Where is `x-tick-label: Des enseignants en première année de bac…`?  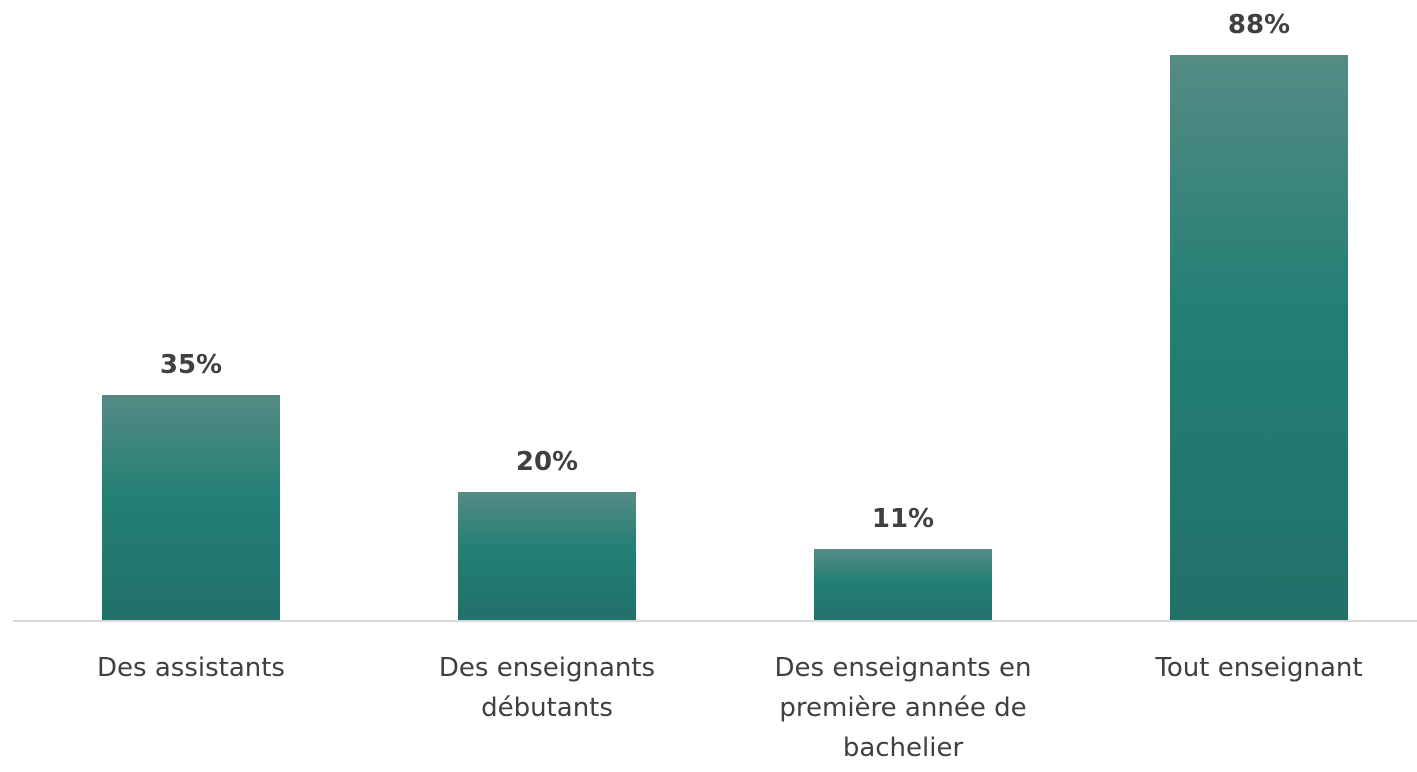 x-tick-label: Des enseignants en première année de bac… is located at coordinates (903, 708).